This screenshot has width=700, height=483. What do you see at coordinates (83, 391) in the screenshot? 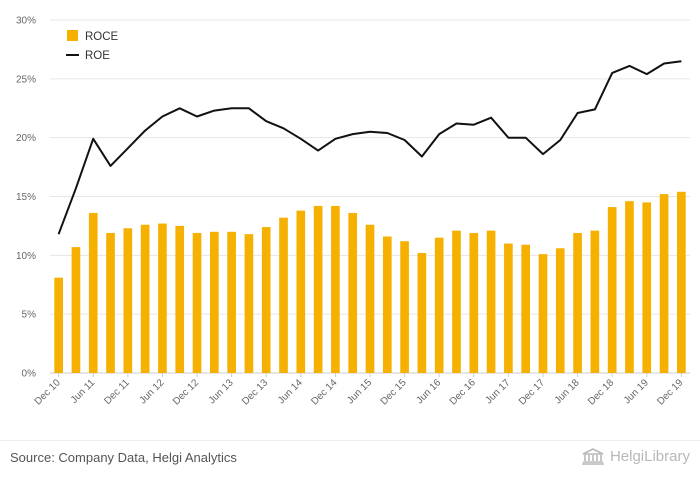
I see `x-tick-label: Jun 11` at bounding box center [83, 391].